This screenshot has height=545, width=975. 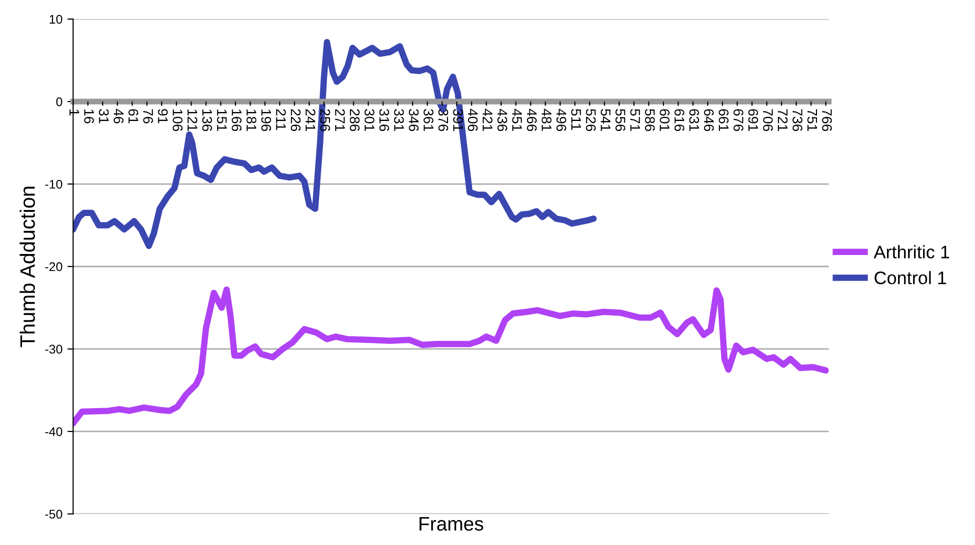 What do you see at coordinates (237, 121) in the screenshot?
I see `x-tick-label: 166` at bounding box center [237, 121].